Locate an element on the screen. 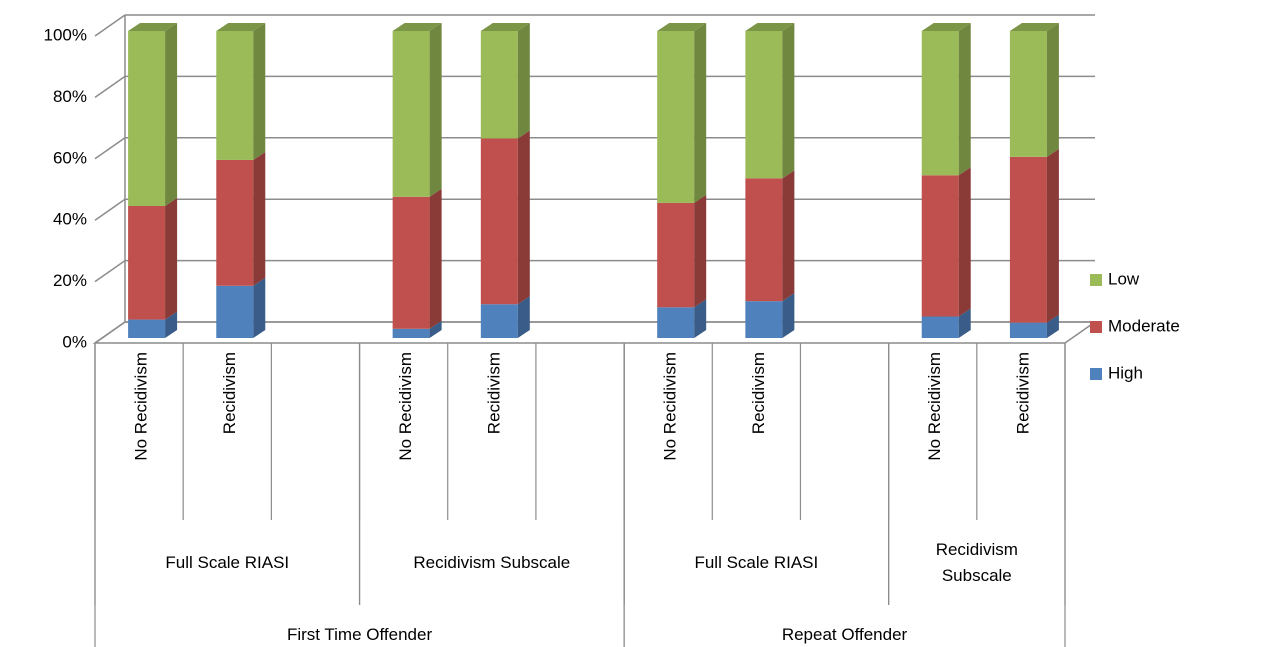 The width and height of the screenshot is (1277, 647). group-label: First Time Offender is located at coordinates (359, 634).